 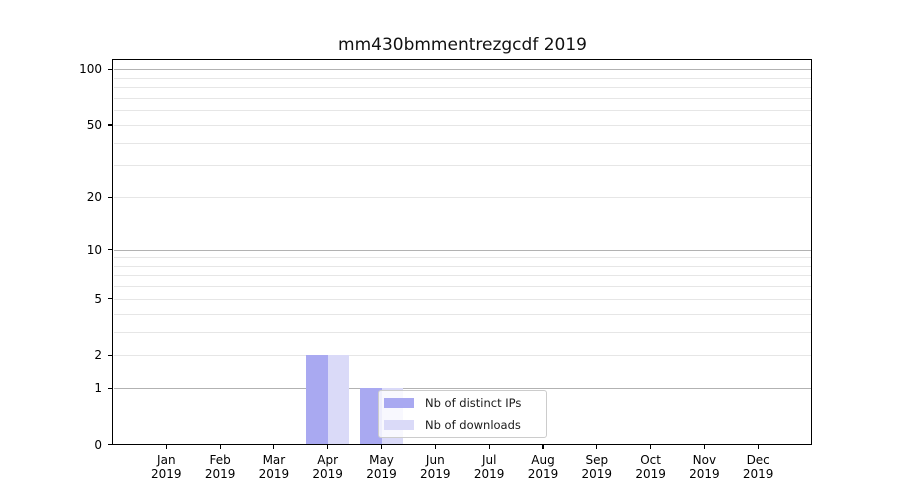 I want to click on x-tick-label-oct: Oct 2019, so click(x=651, y=467).